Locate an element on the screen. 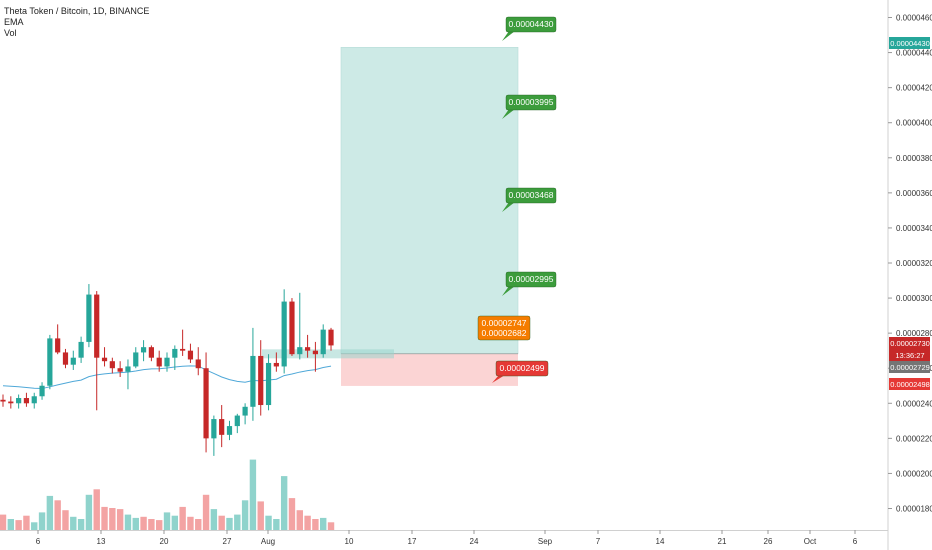  time-tick-label: 27 is located at coordinates (227, 541).